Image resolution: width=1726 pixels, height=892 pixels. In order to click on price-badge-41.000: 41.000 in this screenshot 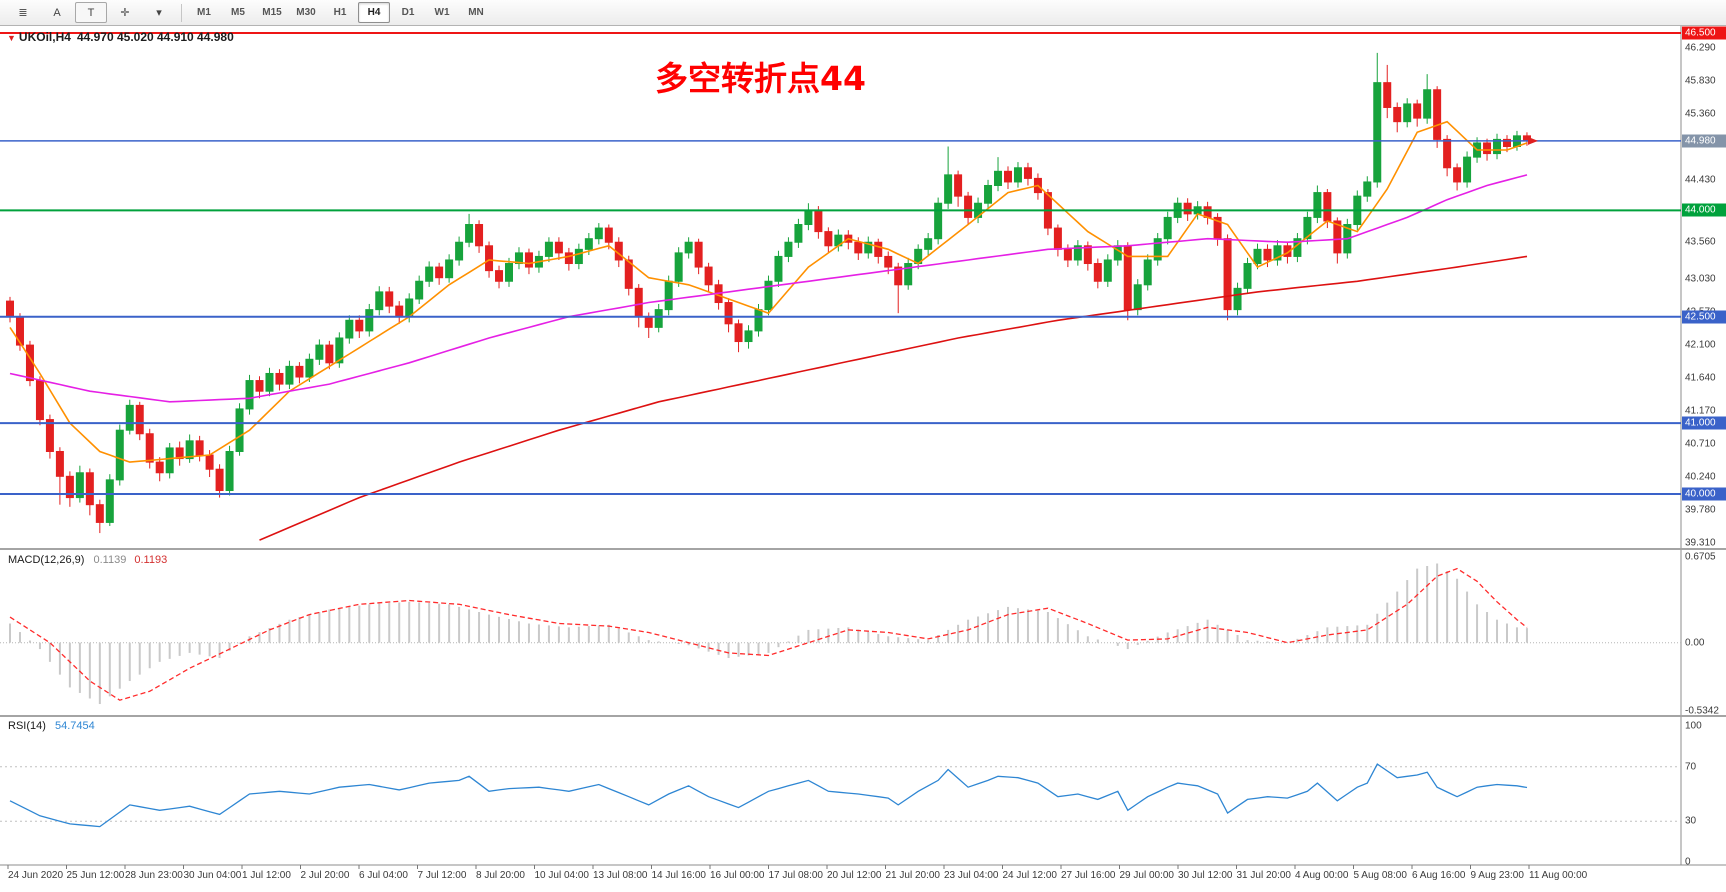, I will do `click(1704, 423)`.